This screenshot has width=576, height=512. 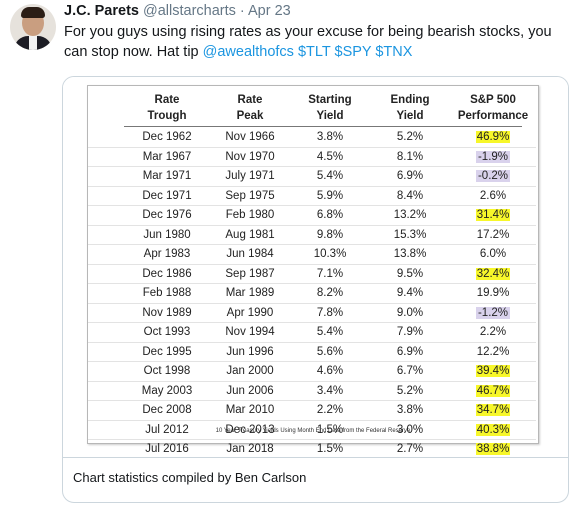 I want to click on cell-starting-yield: 7.1%, so click(x=330, y=274).